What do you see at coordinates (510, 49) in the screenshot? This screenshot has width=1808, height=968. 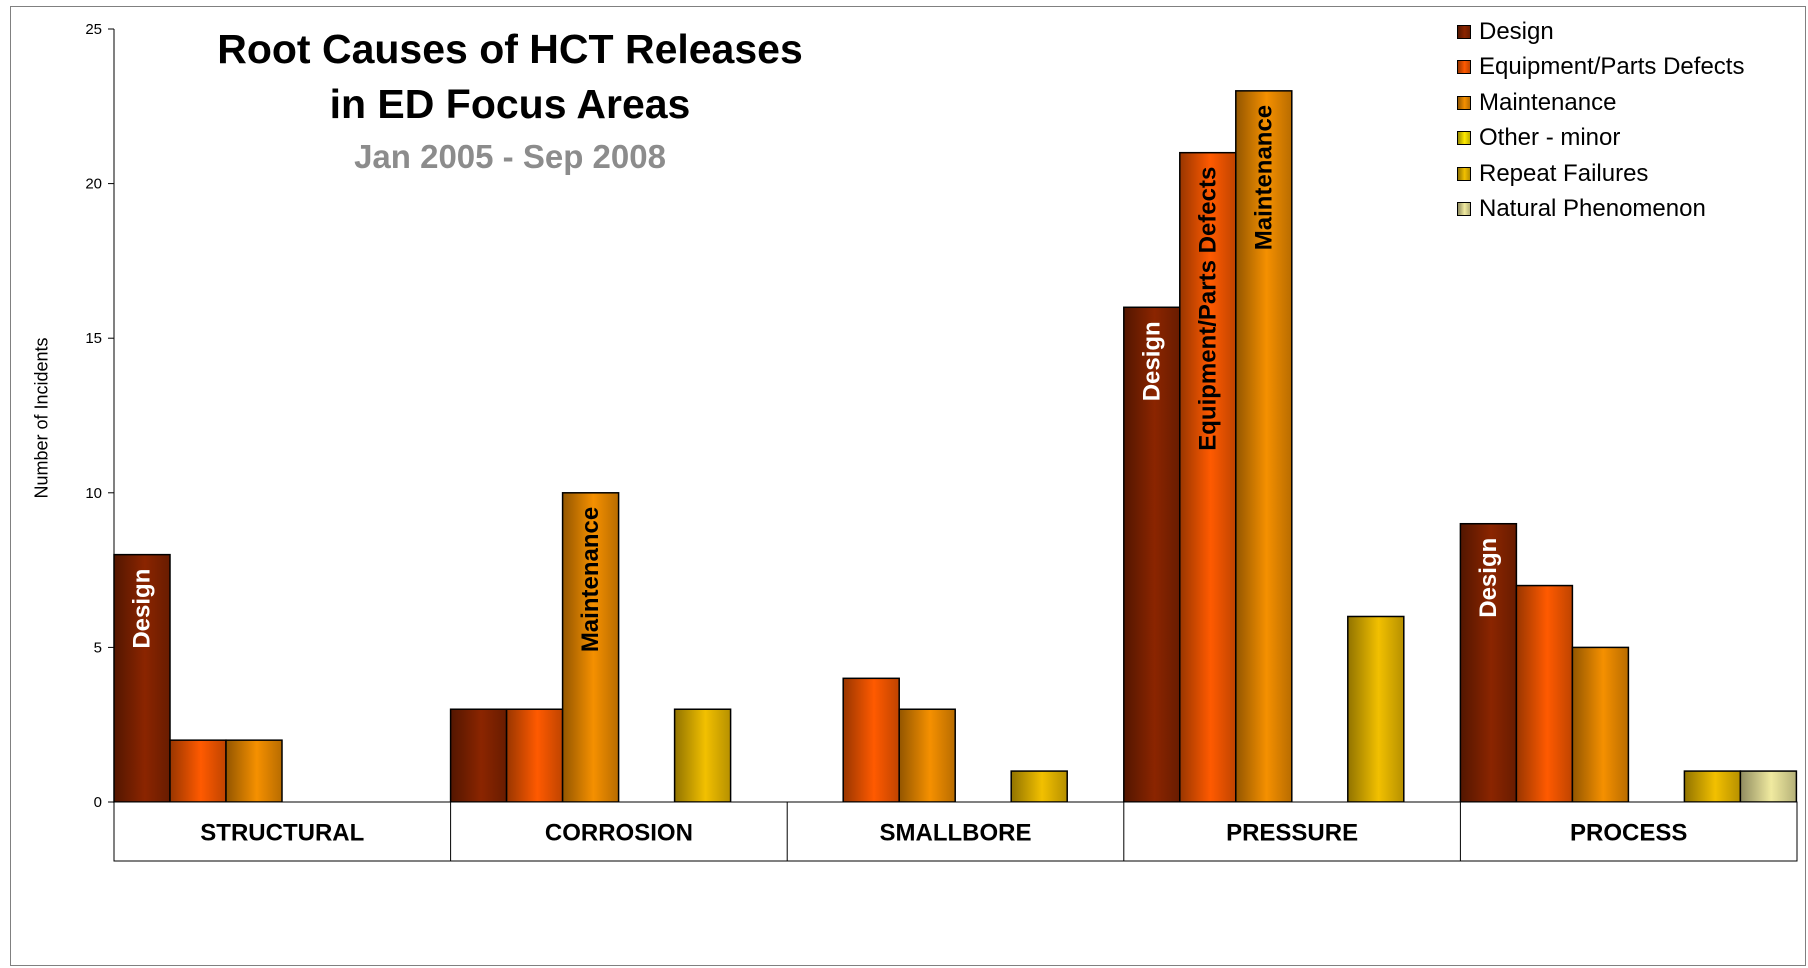 I see `chart-title-line-1: Root Causes of HCT Releases` at bounding box center [510, 49].